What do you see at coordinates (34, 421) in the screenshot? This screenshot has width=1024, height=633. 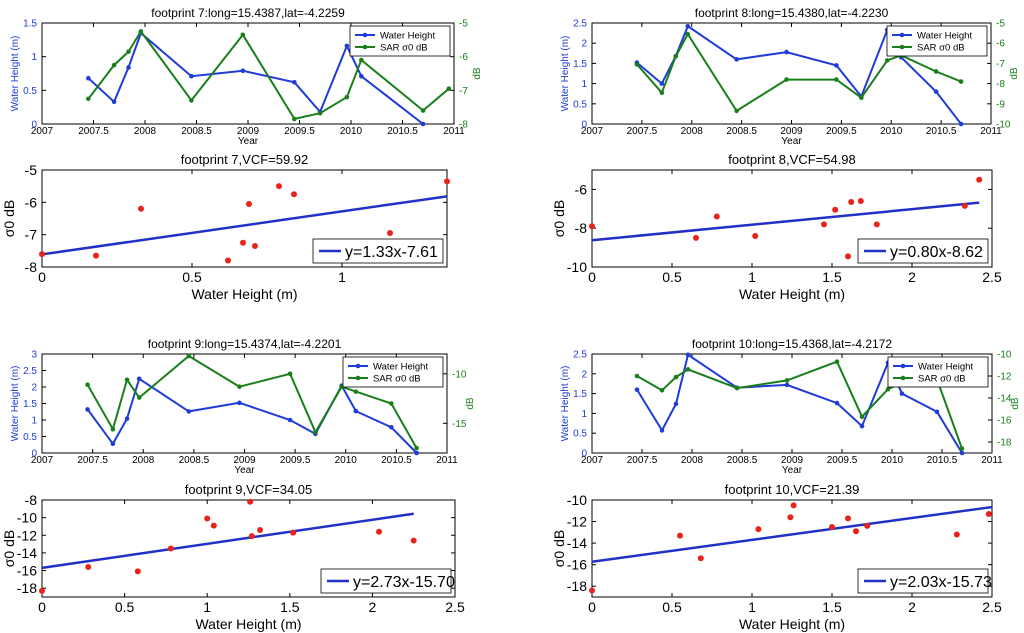 I see `y-tick-label: 1` at bounding box center [34, 421].